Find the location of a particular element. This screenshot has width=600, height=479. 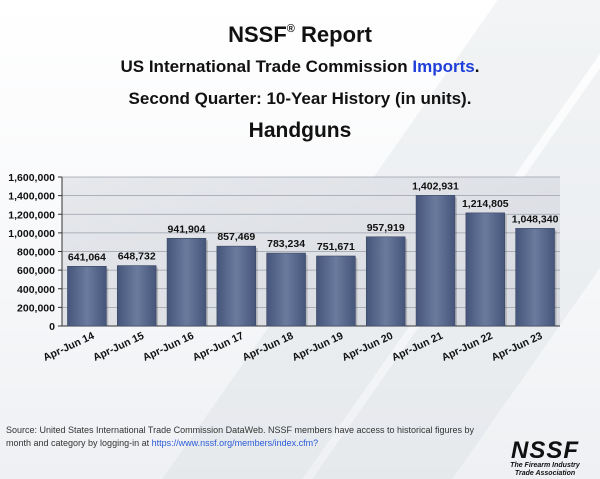

bar-value-label: 751,671 is located at coordinates (336, 247).